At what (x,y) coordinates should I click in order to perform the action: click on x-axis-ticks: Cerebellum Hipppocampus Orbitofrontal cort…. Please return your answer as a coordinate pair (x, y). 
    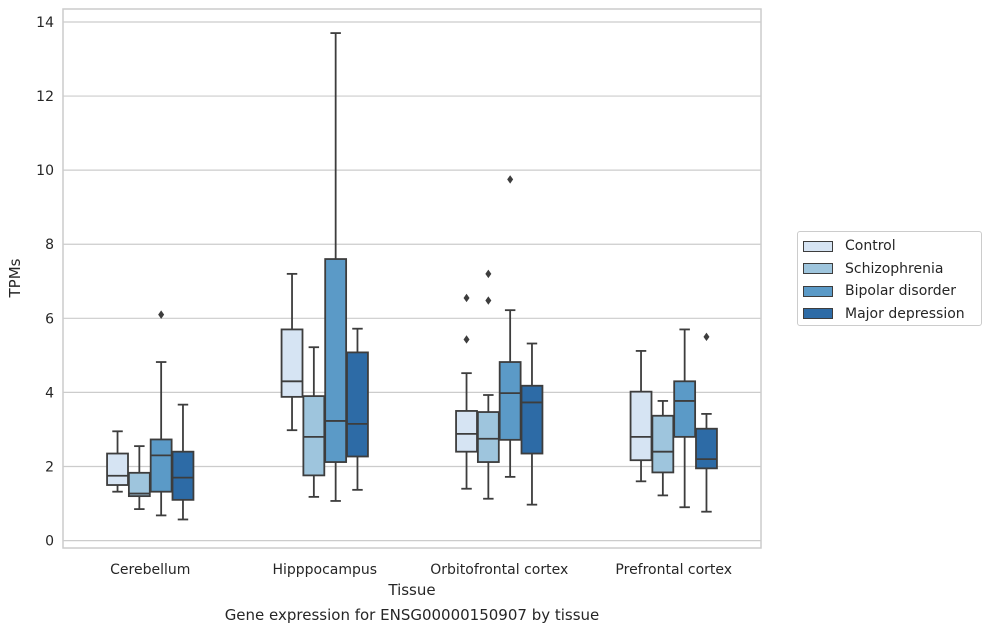
    Looking at the image, I should click on (421, 570).